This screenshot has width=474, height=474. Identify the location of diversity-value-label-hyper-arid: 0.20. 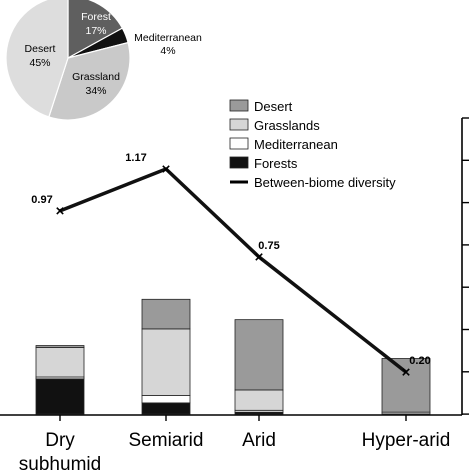
(419, 361).